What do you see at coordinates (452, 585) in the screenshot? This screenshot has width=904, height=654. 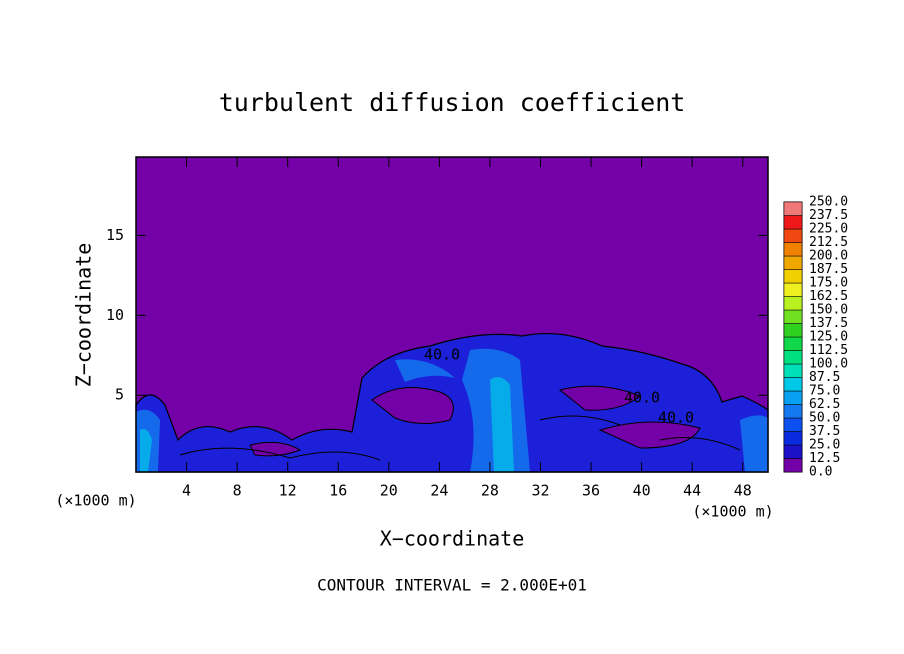 I see `footer: CONTOUR INTERVAL = 2.000E+01` at bounding box center [452, 585].